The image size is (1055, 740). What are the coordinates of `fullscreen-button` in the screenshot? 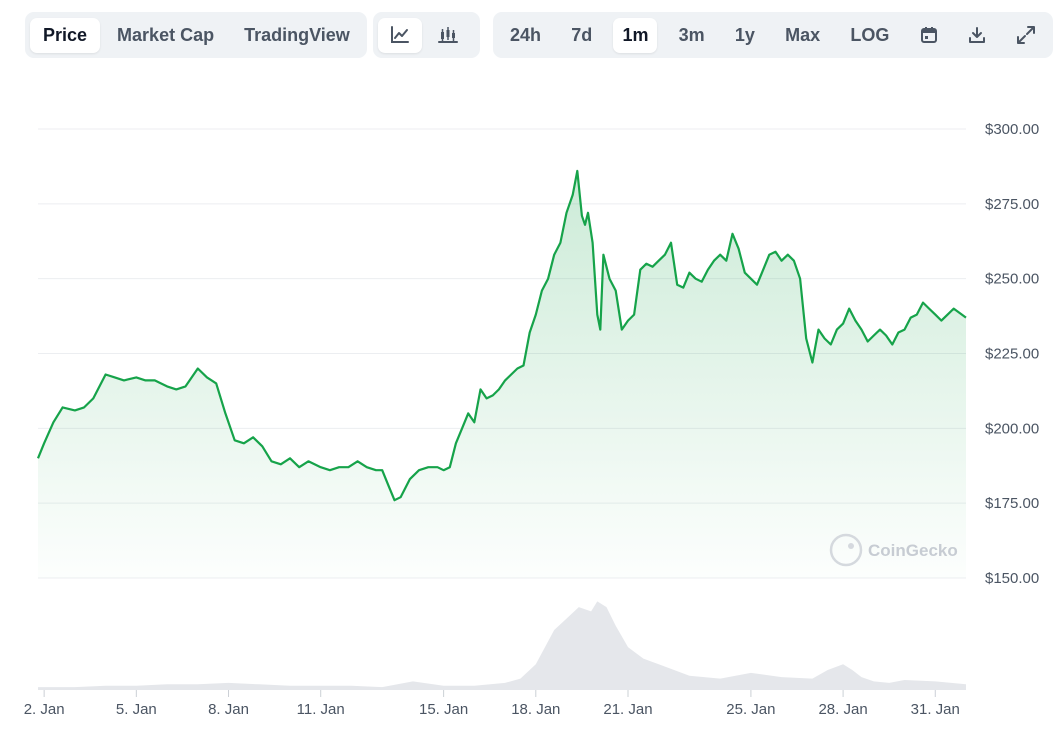 It's located at (1026, 35).